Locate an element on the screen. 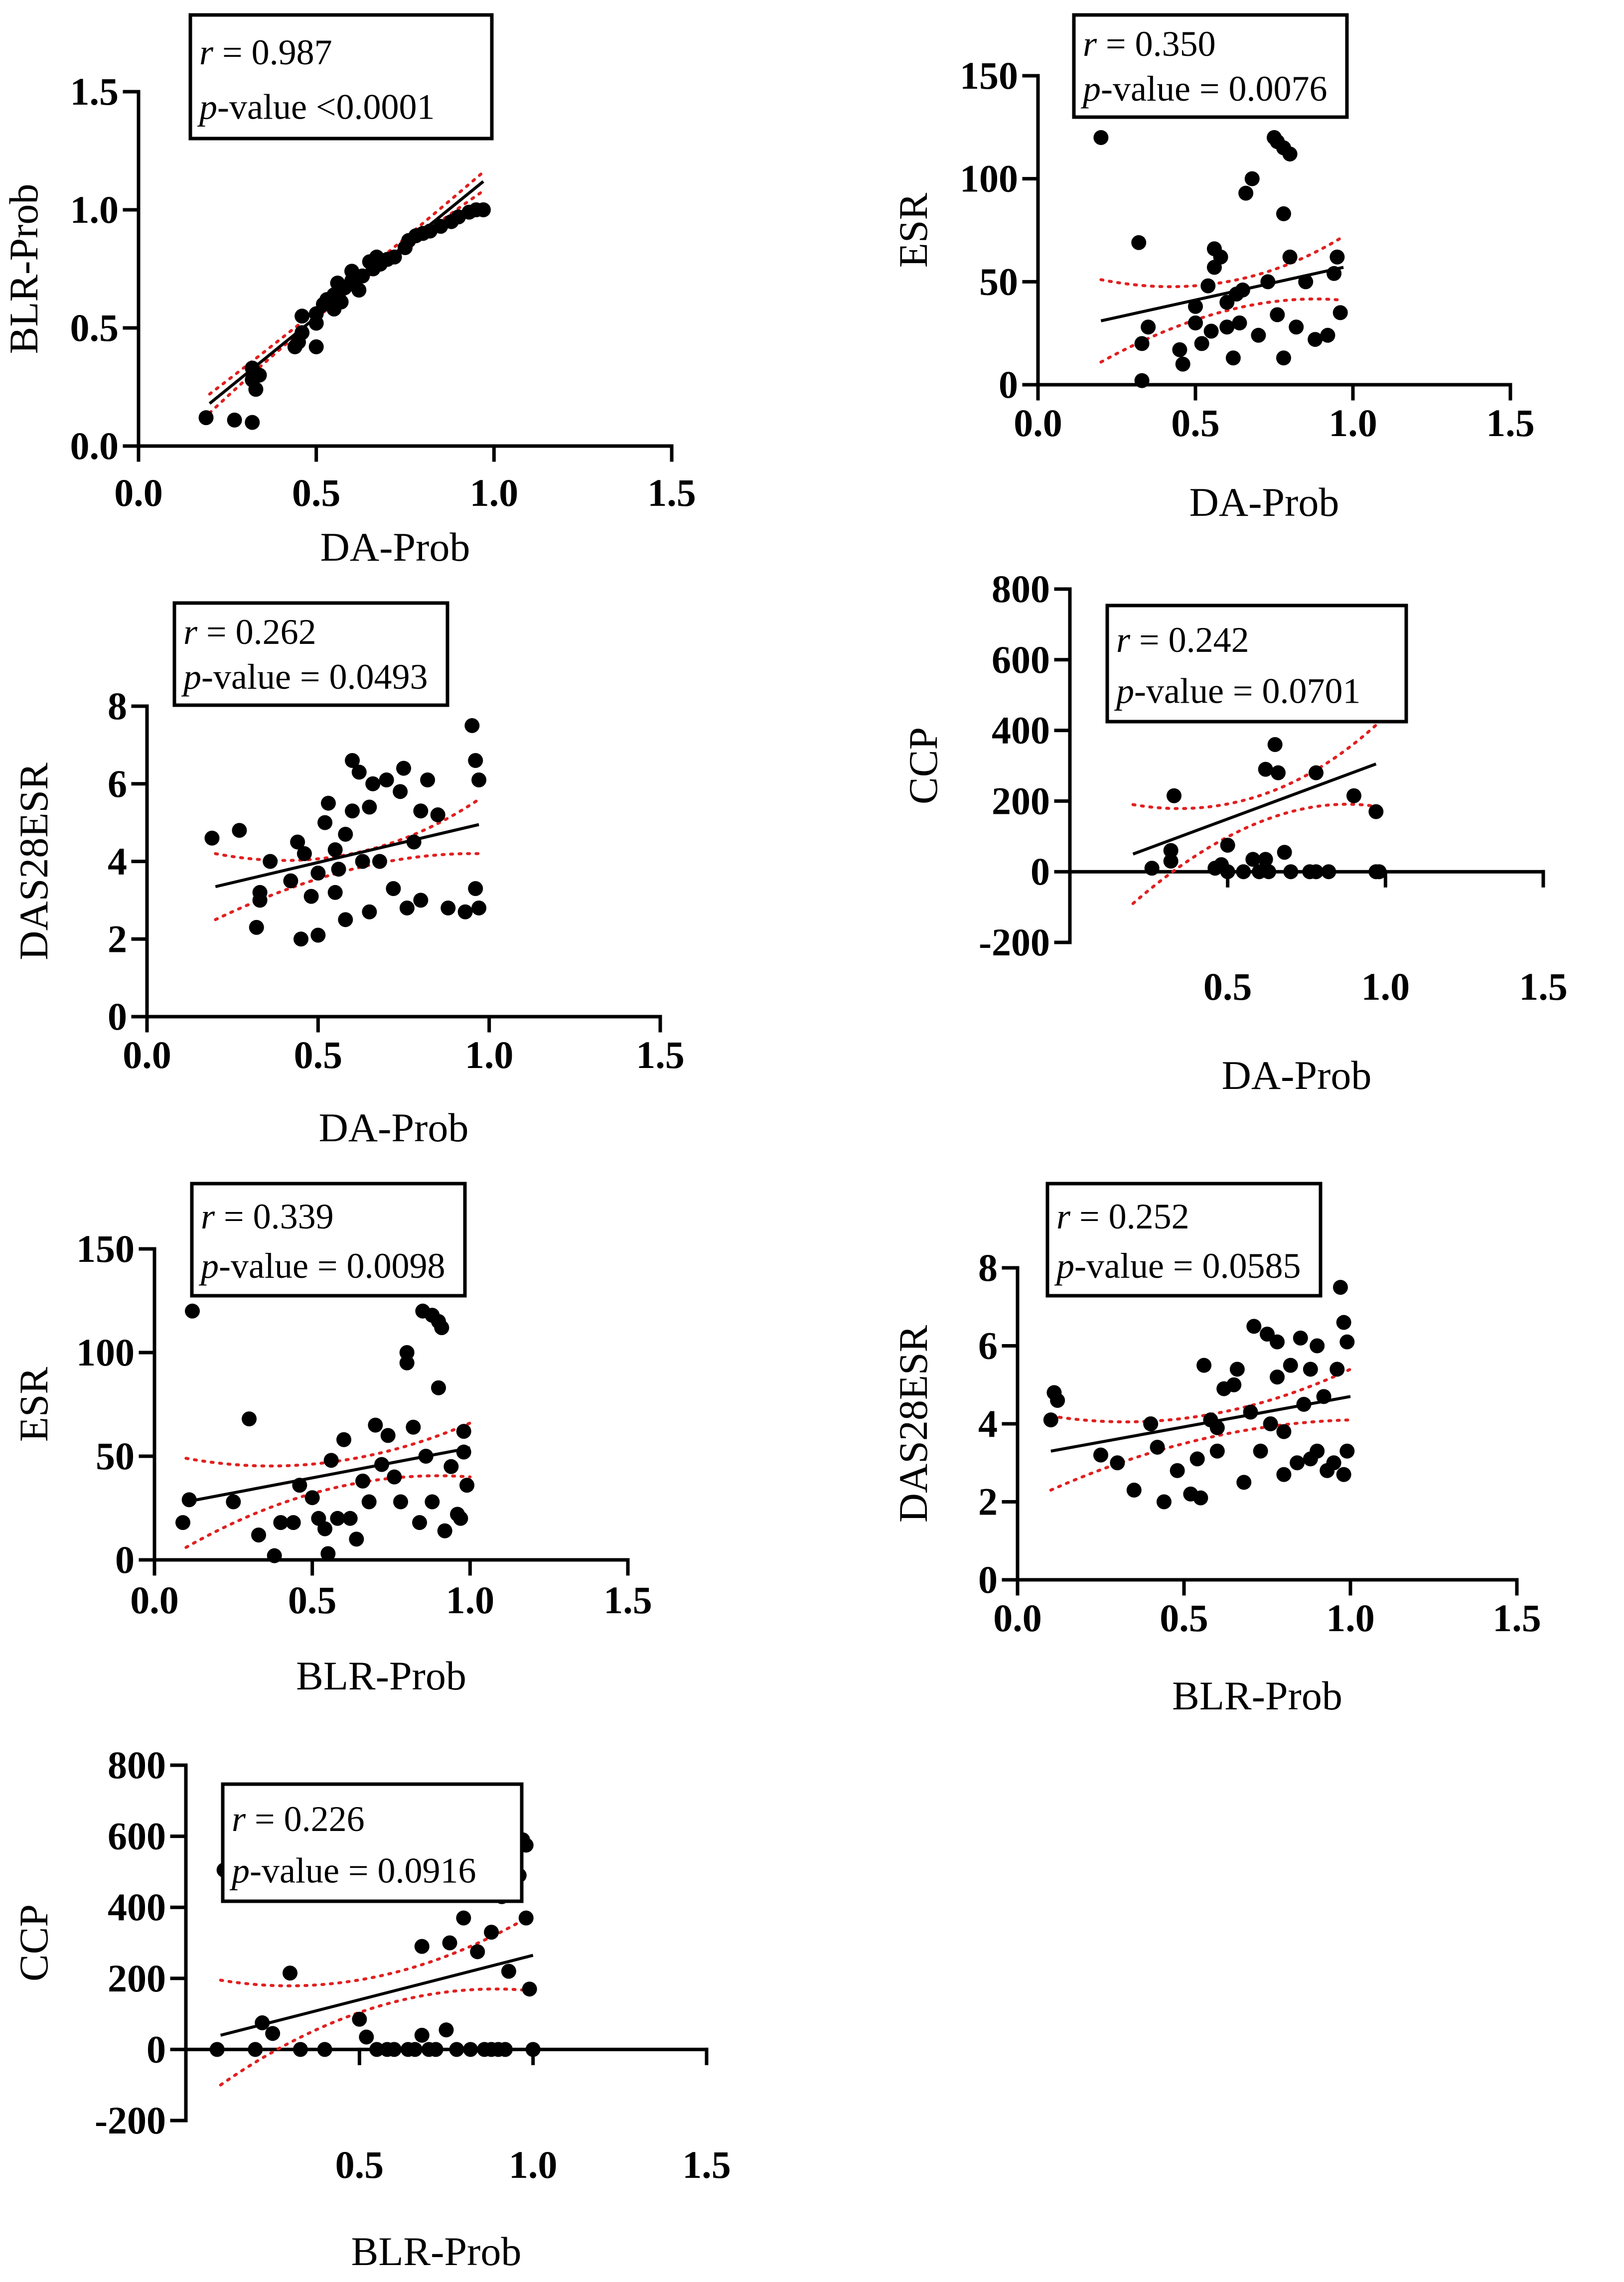  p-value: -value = 0.0076 is located at coordinates (1214, 89).